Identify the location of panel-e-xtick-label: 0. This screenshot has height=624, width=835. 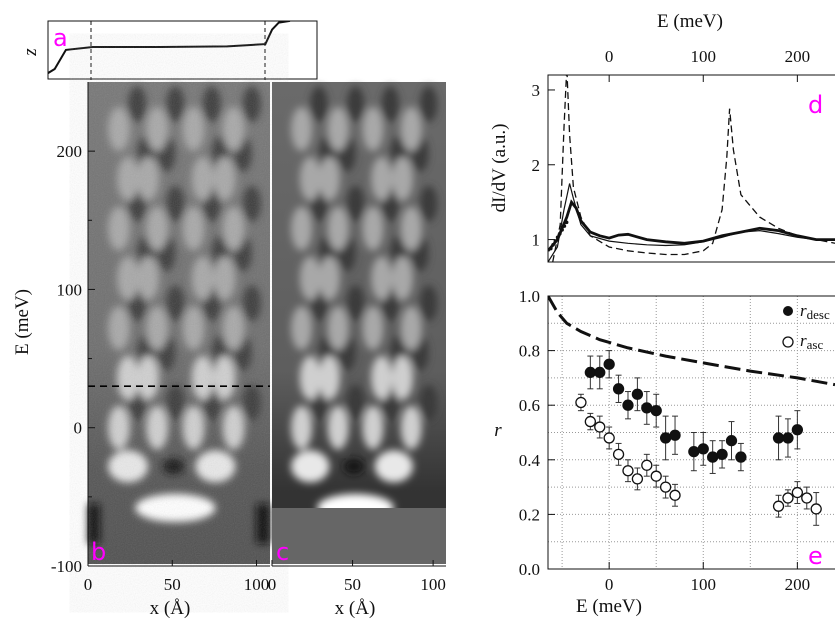
(609, 584).